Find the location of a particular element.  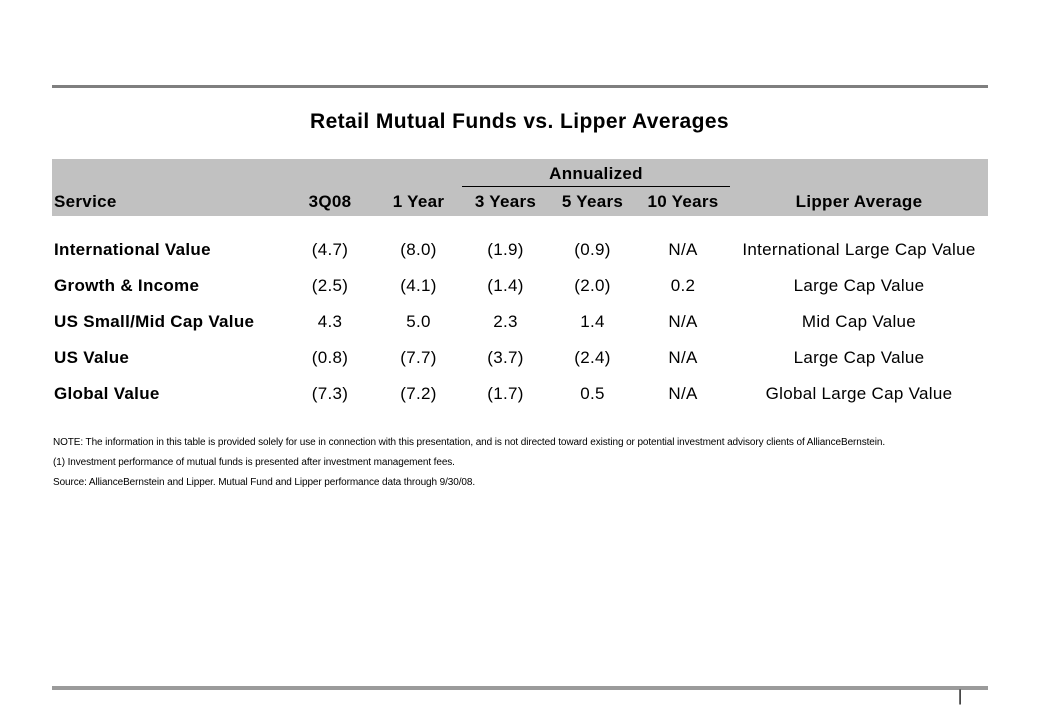

value-1-year: 5.0 is located at coordinates (418, 321).